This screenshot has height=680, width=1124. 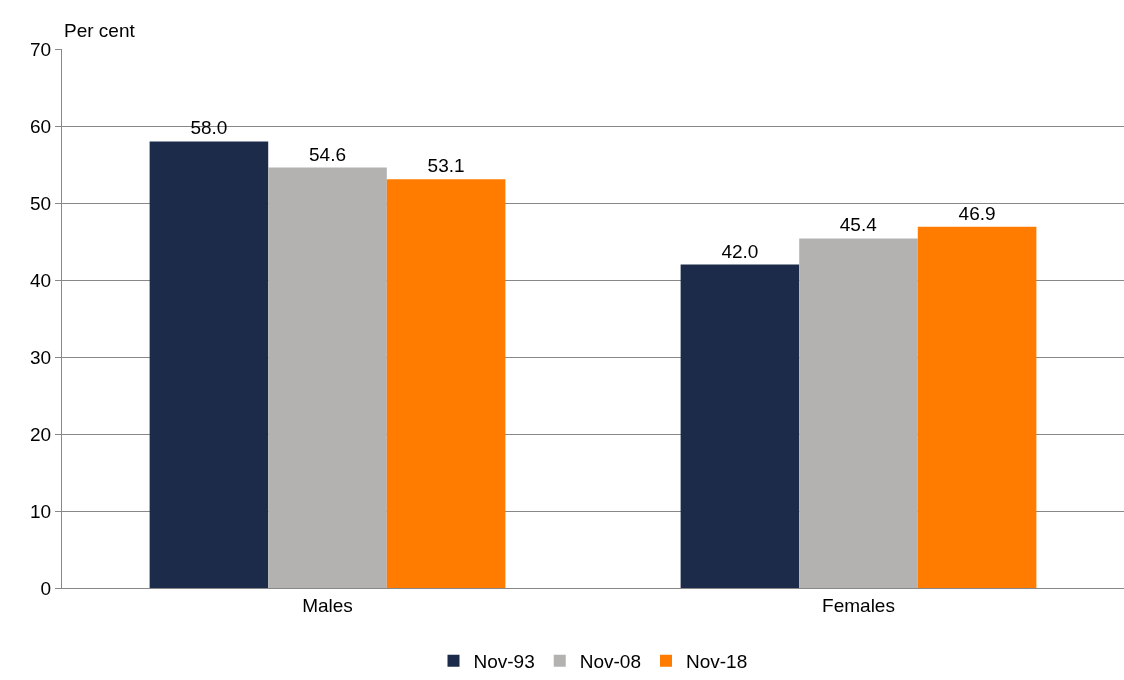 I want to click on data-label: 53.1, so click(x=446, y=166).